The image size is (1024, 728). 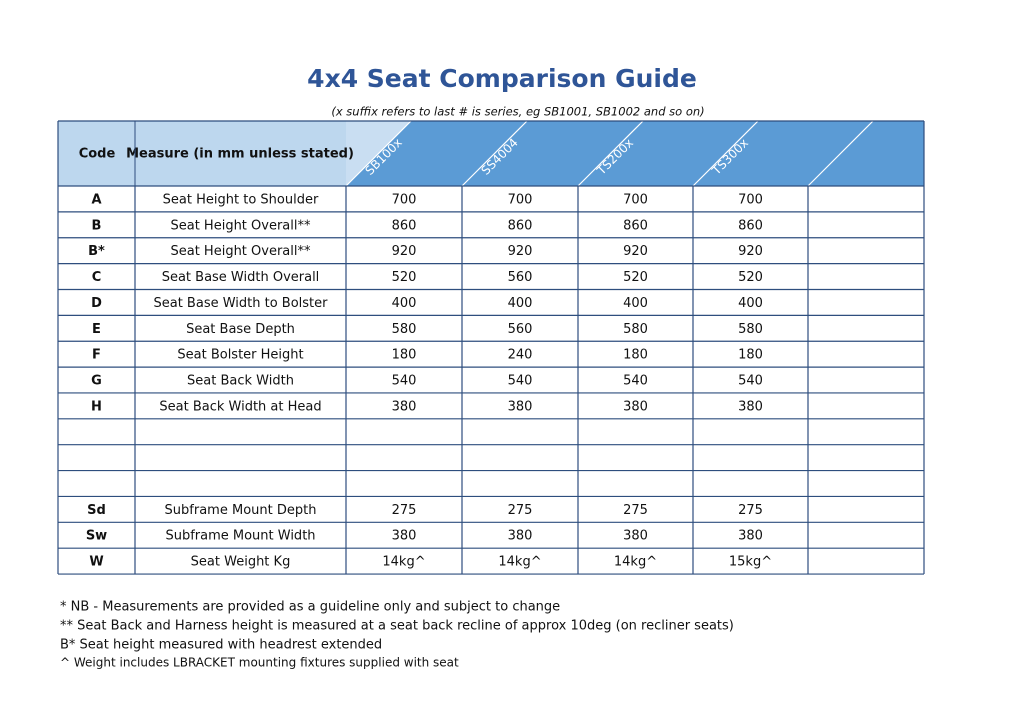 I want to click on row-code: Sw, so click(x=96, y=536).